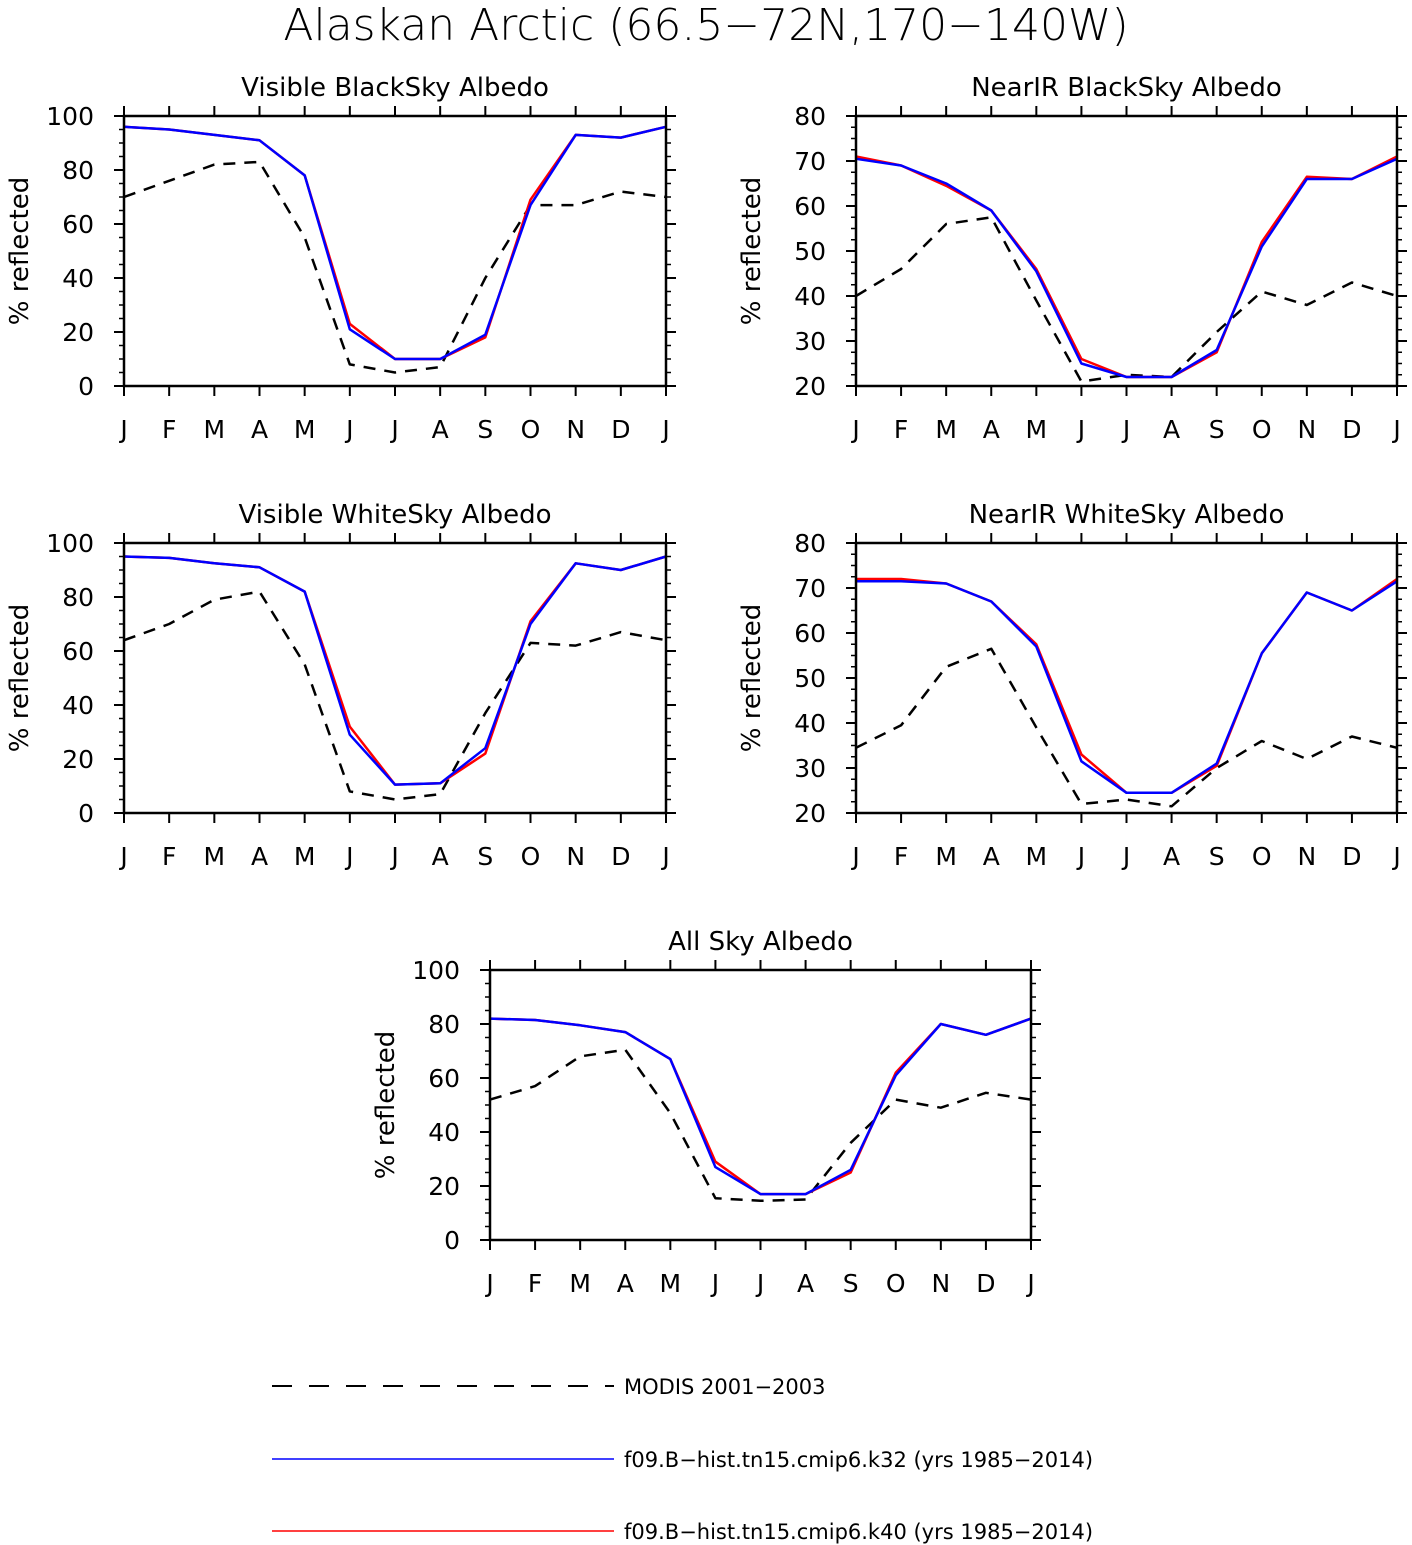 This screenshot has height=1545, width=1412. I want to click on page-title: Alaskan Arctic (66.5−72N,170−140W), so click(706, 25).